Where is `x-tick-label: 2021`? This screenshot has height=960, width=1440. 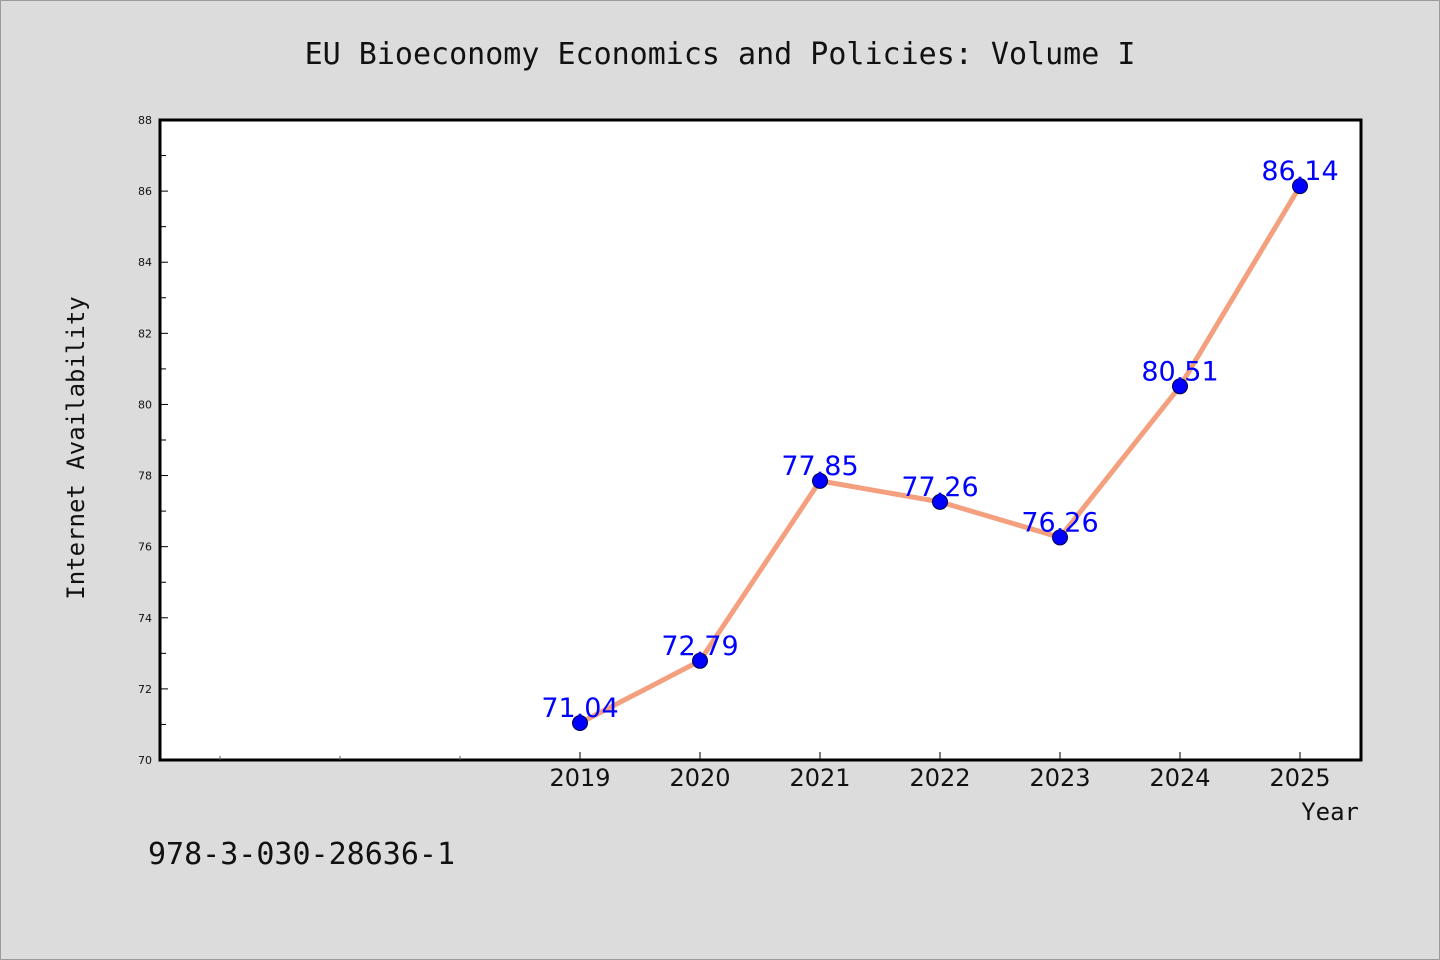 x-tick-label: 2021 is located at coordinates (819, 778).